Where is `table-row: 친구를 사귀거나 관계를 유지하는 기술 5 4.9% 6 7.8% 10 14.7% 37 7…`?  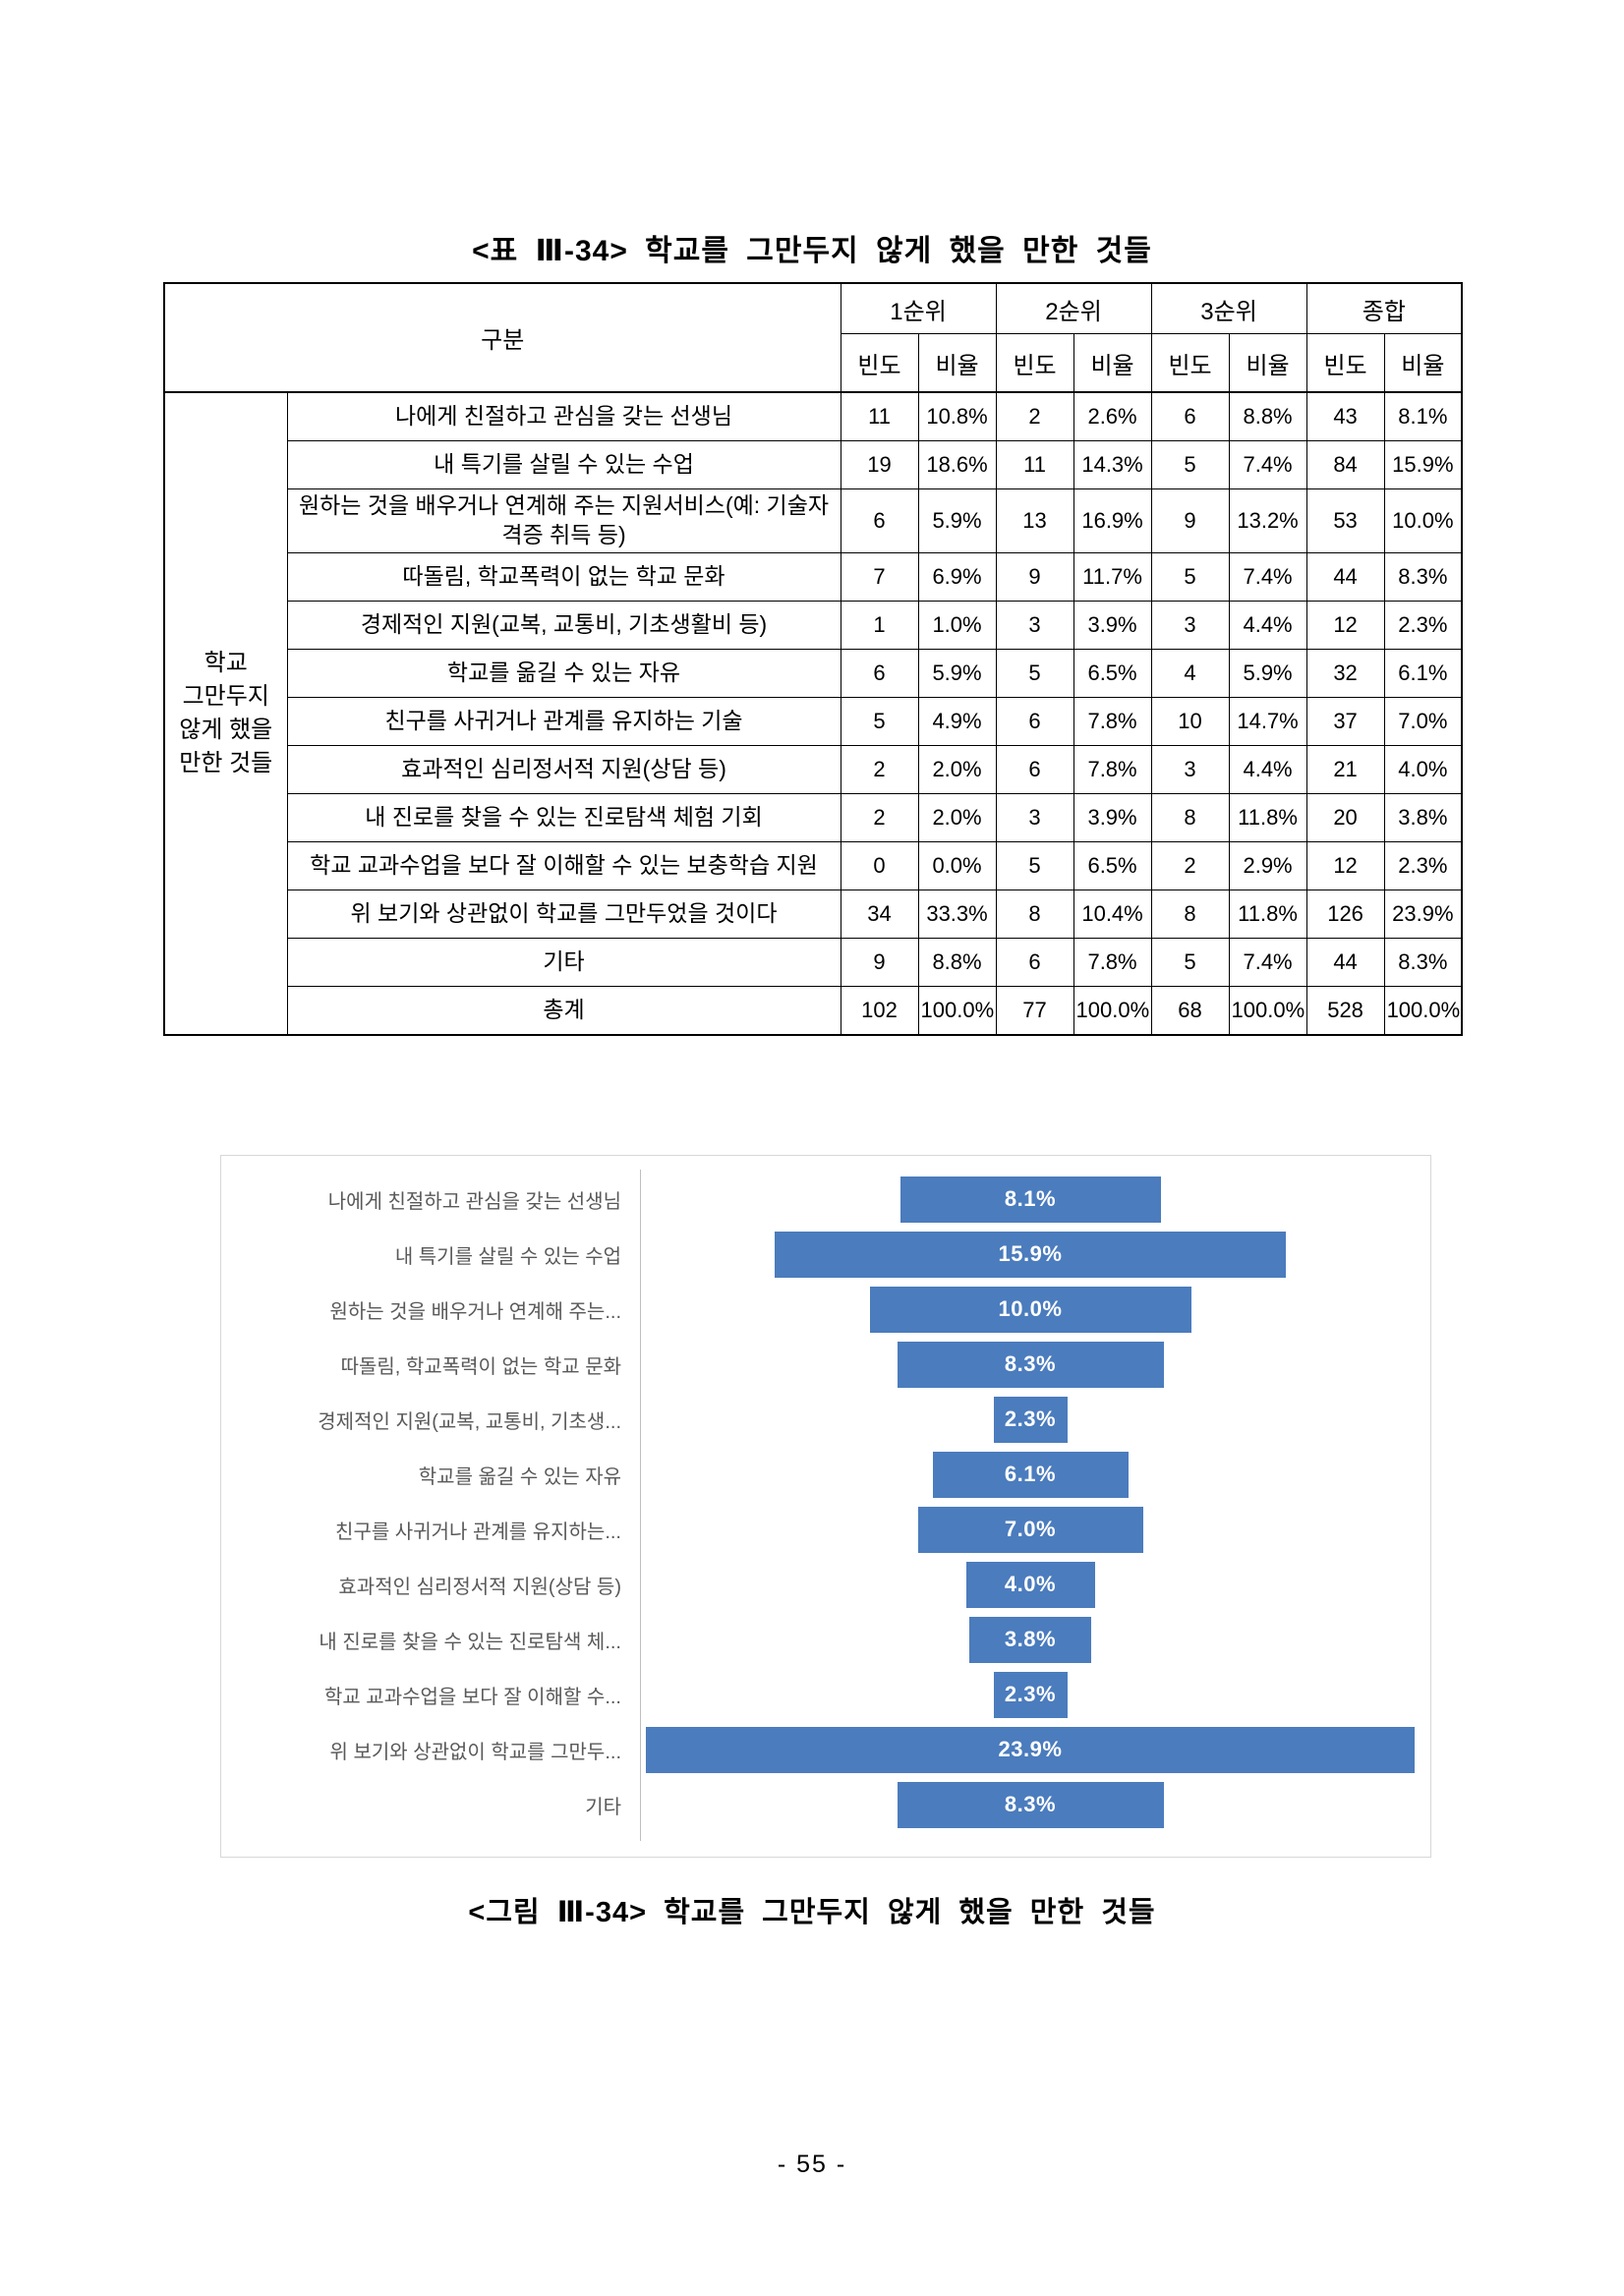 table-row: 친구를 사귀거나 관계를 유지하는 기술 5 4.9% 6 7.8% 10 14.7% 37 7… is located at coordinates (813, 721).